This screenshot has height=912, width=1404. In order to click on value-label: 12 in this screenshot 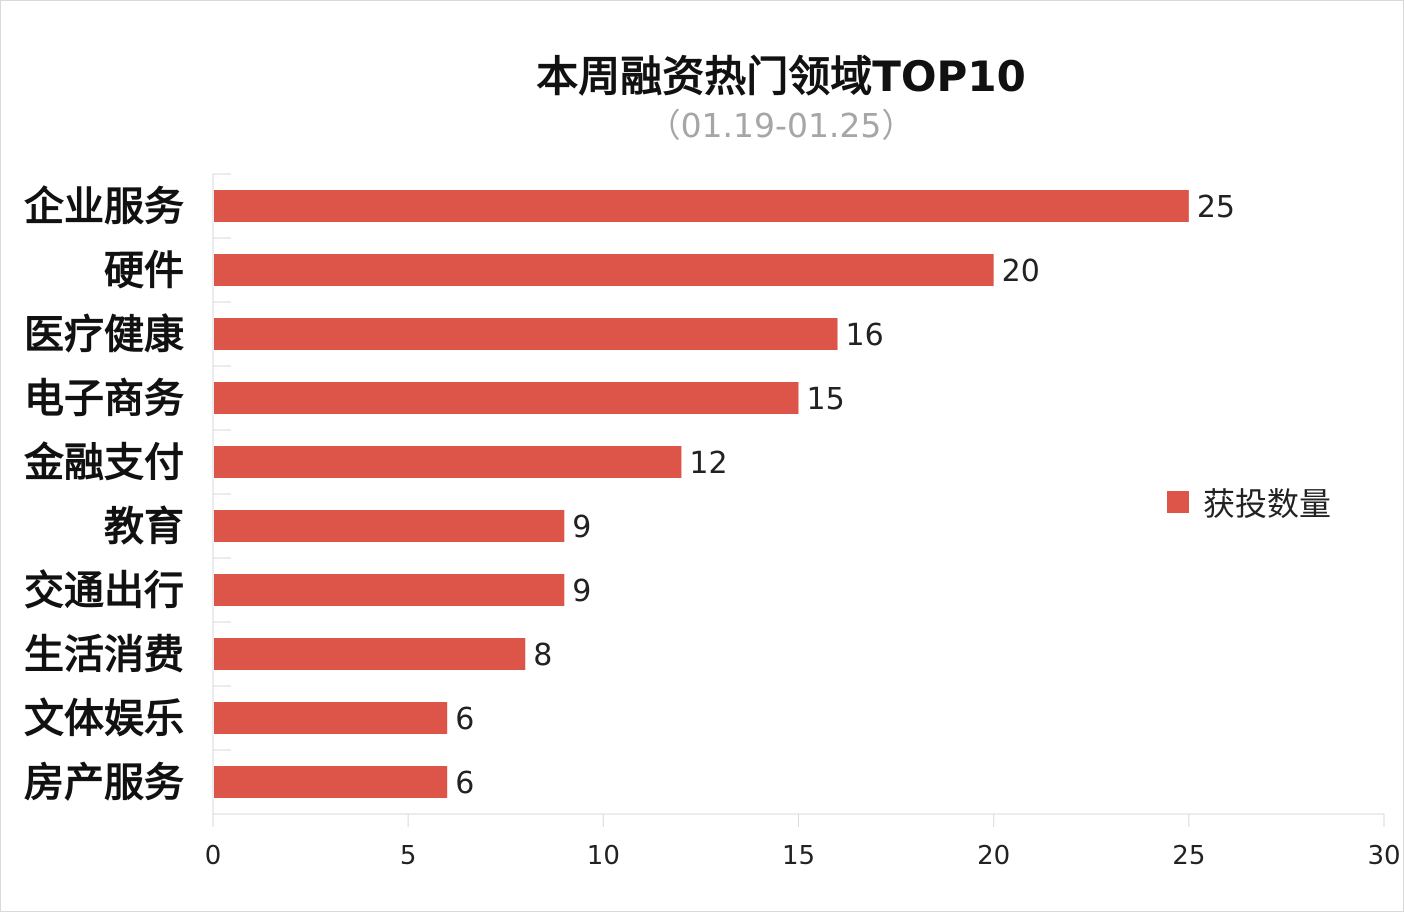, I will do `click(708, 463)`.